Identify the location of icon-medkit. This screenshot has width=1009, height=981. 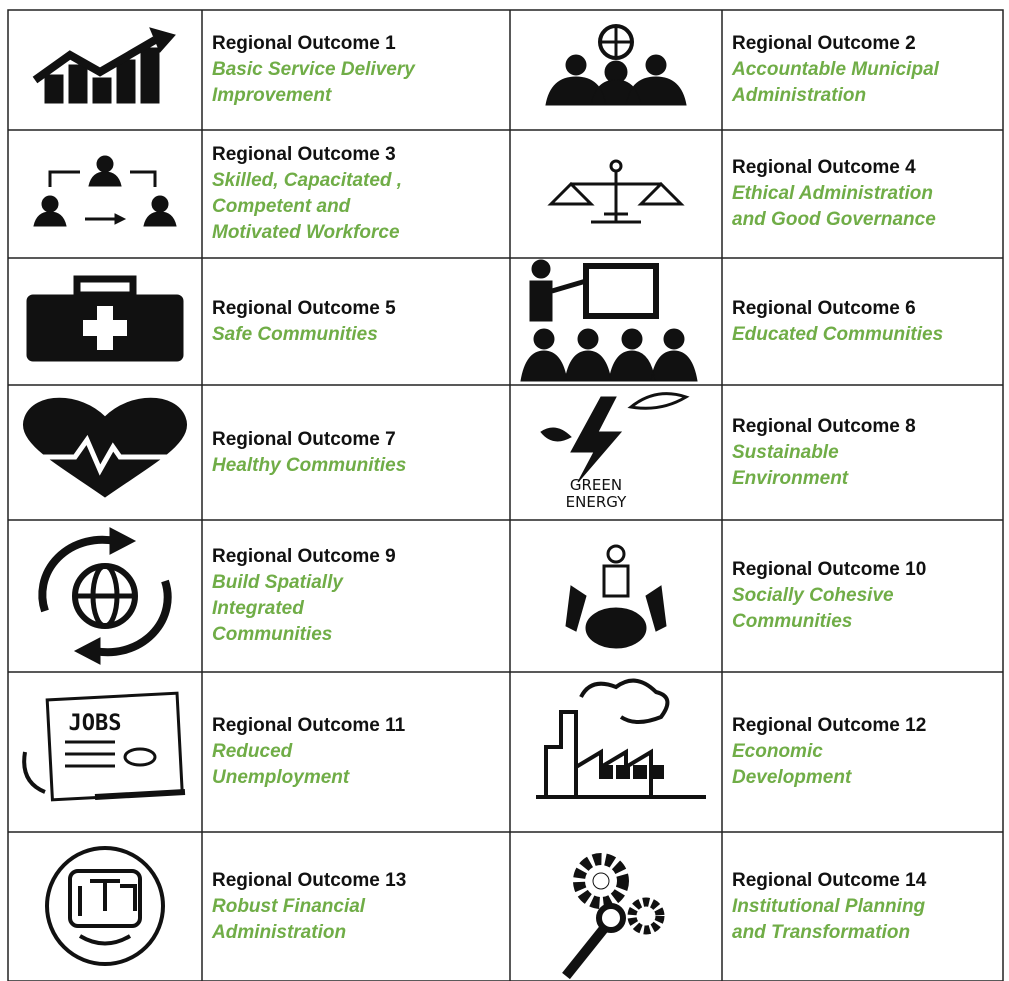
(105, 318).